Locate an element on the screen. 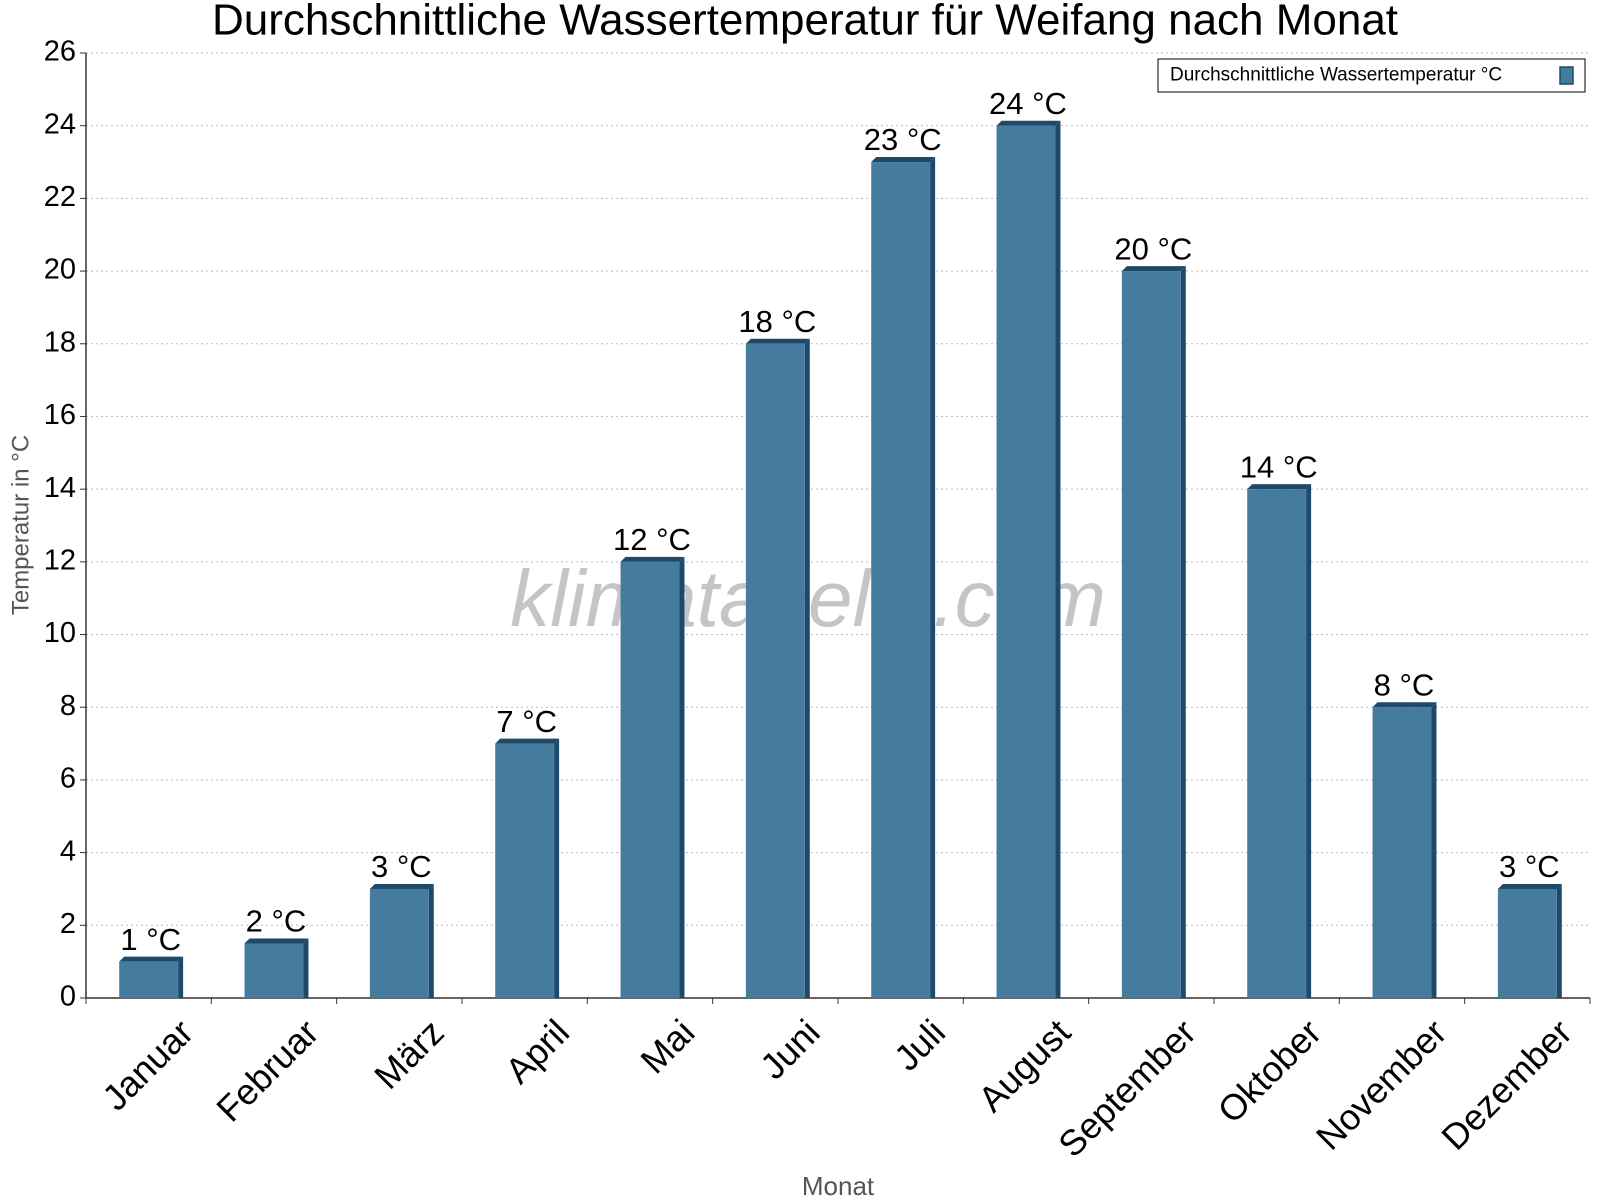 Image resolution: width=1600 pixels, height=1200 pixels. x-tick-label: September is located at coordinates (1127, 1088).